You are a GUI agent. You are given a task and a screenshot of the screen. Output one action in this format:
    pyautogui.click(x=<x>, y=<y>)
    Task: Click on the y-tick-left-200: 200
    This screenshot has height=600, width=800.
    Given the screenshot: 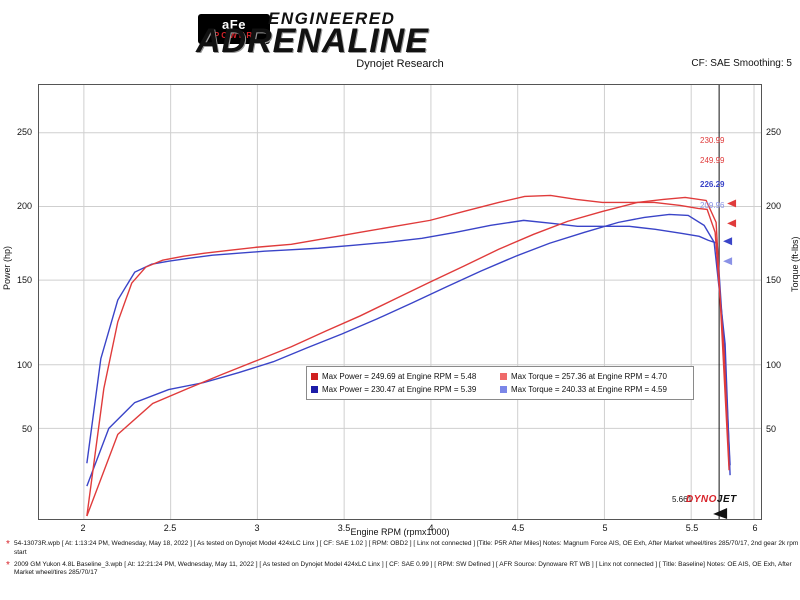 What is the action you would take?
    pyautogui.click(x=24, y=206)
    